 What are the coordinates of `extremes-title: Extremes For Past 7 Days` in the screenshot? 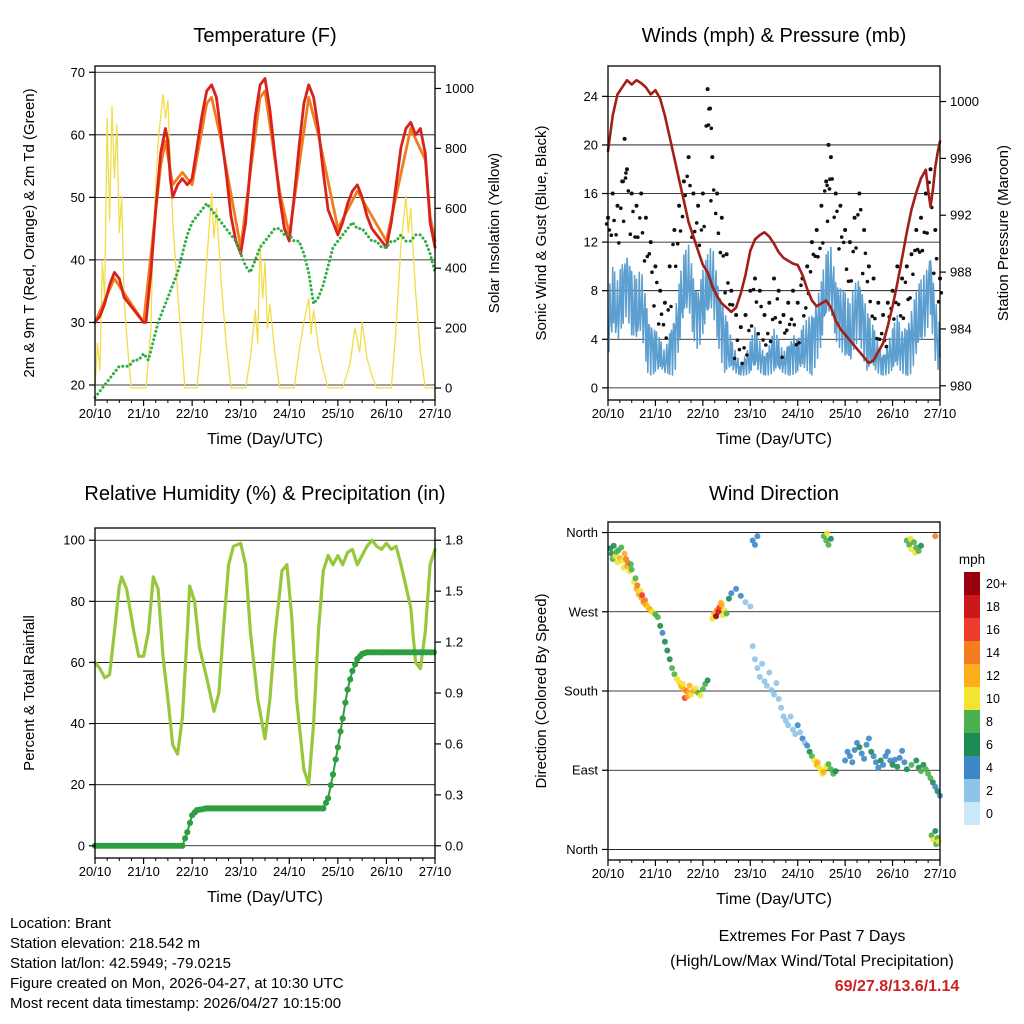 It's located at (812, 936).